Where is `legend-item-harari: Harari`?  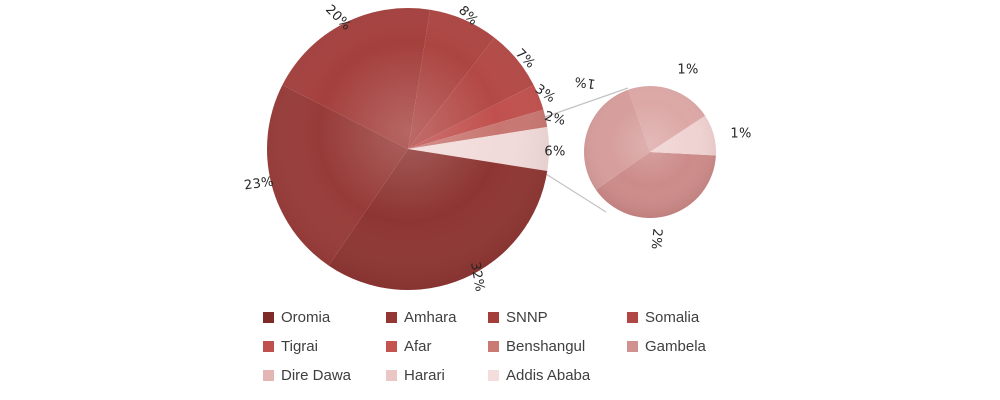
legend-item-harari: Harari is located at coordinates (437, 375).